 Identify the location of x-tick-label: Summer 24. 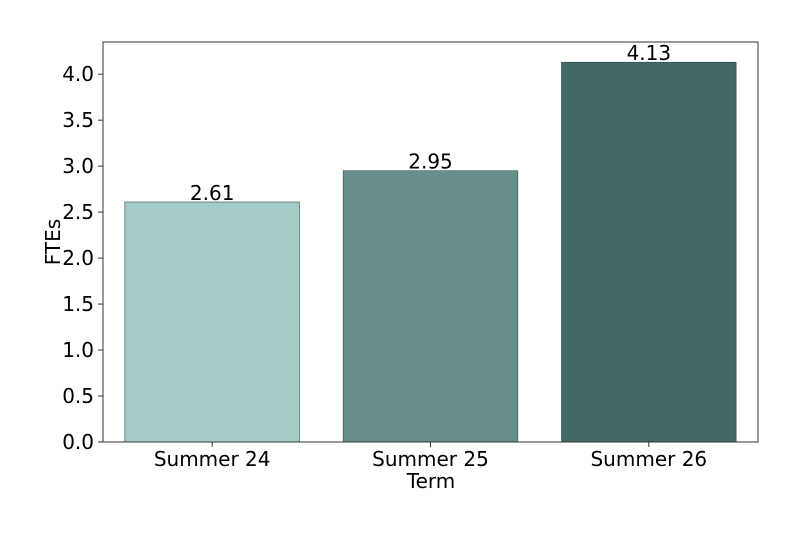
(212, 459).